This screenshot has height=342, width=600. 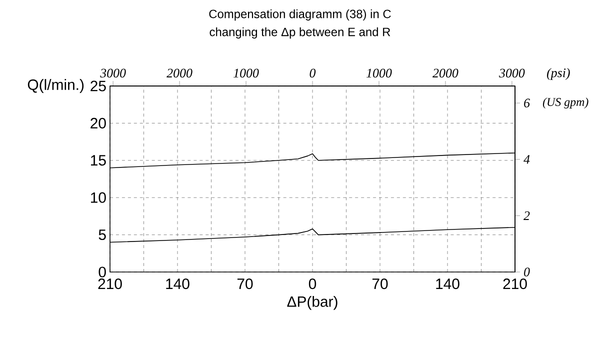 I want to click on y2-tick-label: 6, so click(x=527, y=103).